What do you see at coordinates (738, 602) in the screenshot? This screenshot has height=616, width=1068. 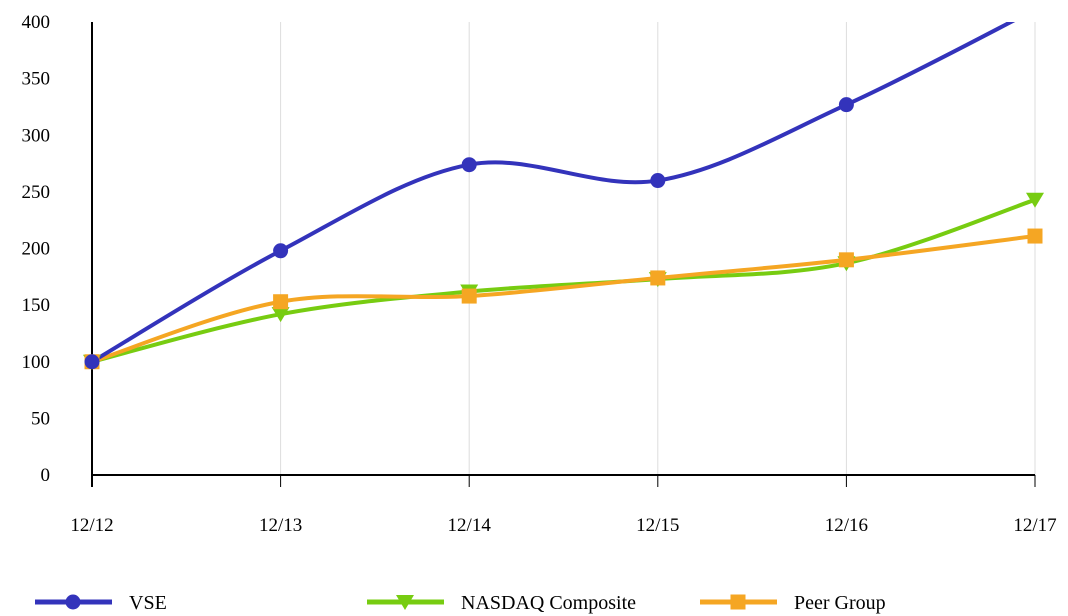 I see `legend-marker-peer-group` at bounding box center [738, 602].